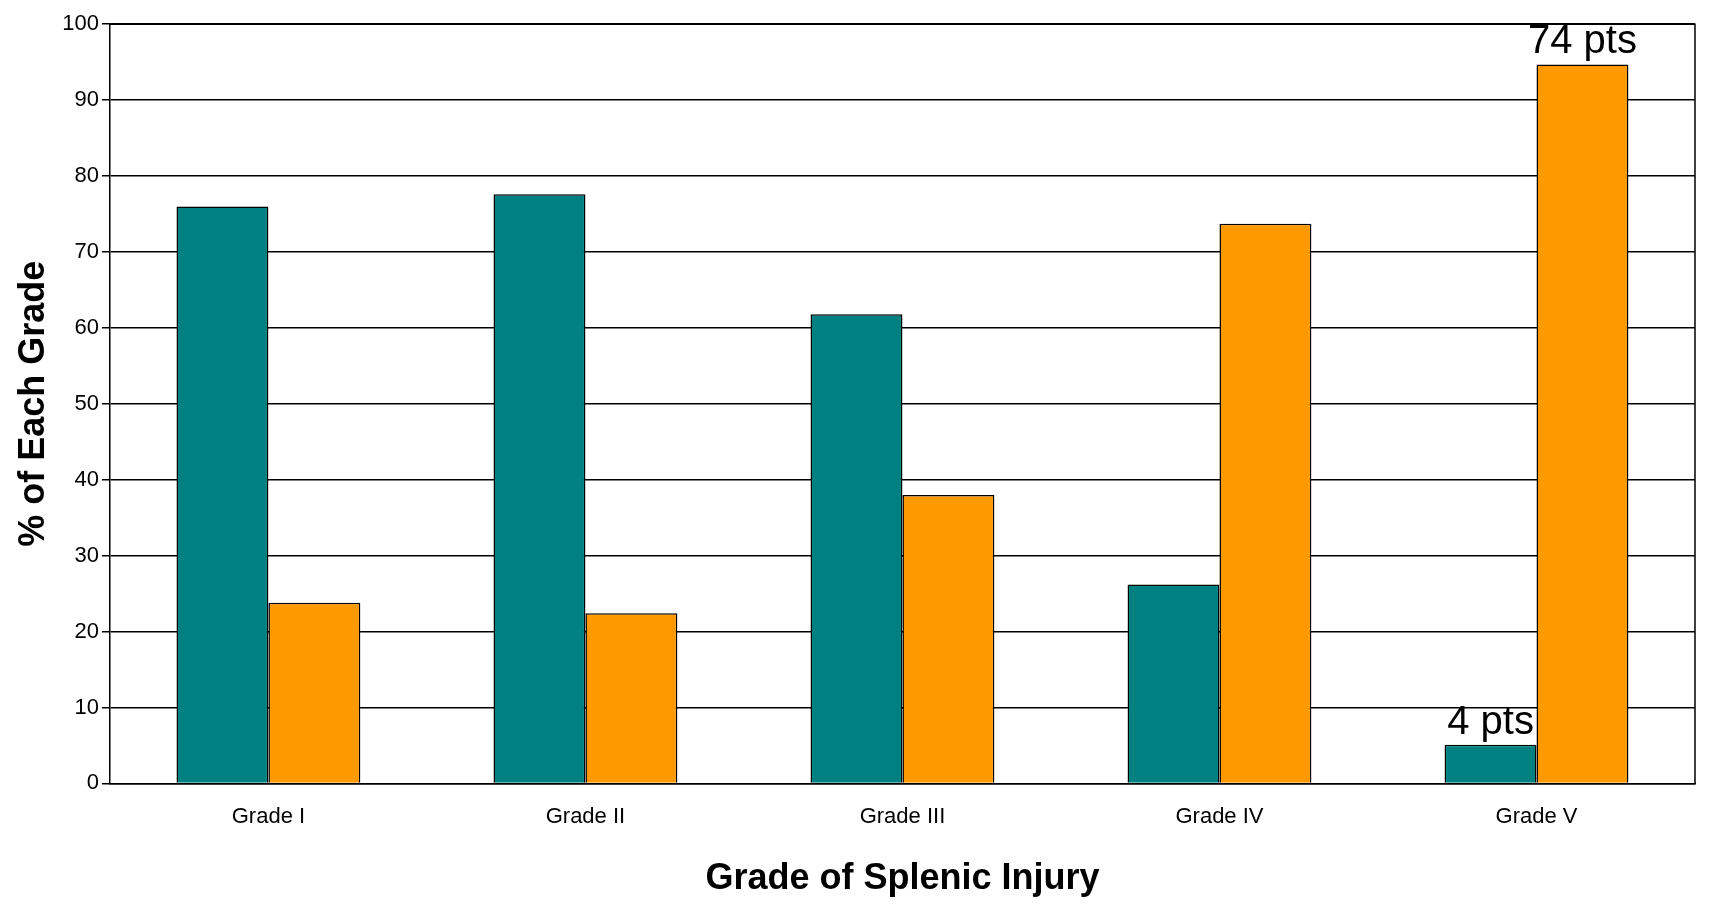 The image size is (1713, 913). I want to click on y-tick-label: 60, so click(86, 326).